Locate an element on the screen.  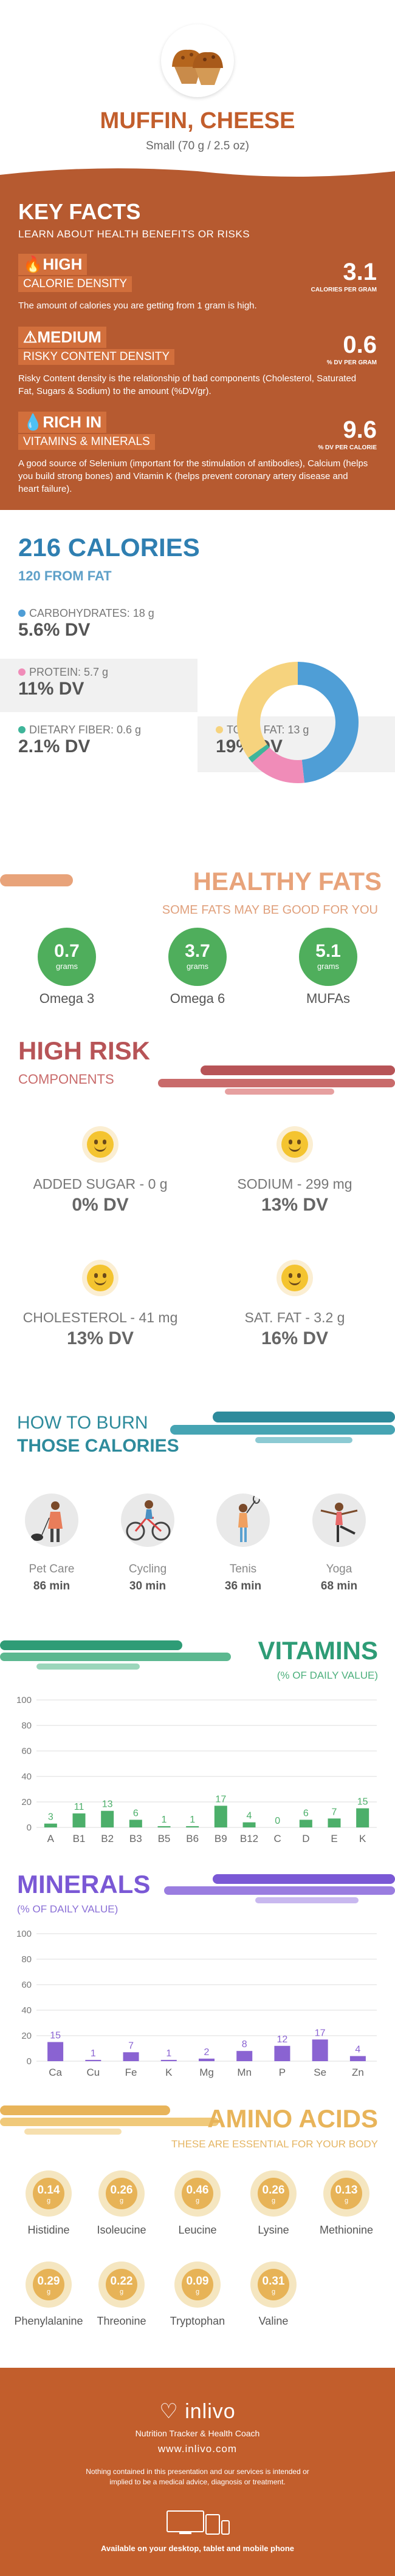
x-tick-label: B3 is located at coordinates (135, 1838).